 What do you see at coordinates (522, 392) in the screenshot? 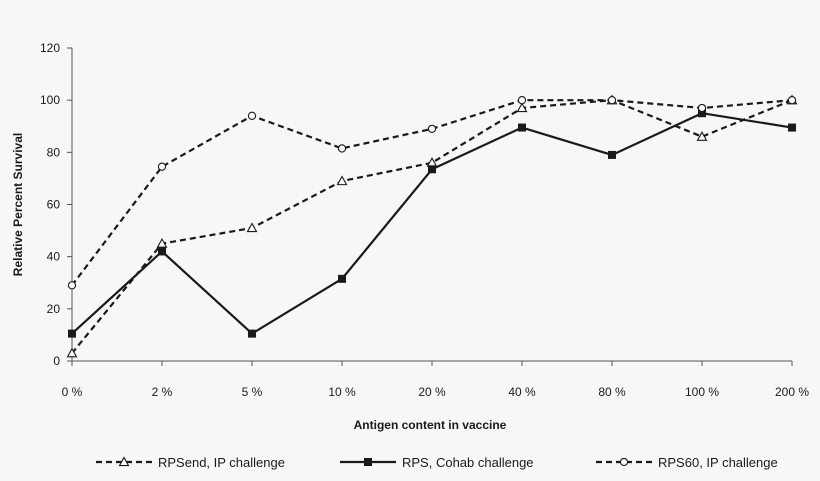
I see `x-tick-label: 40 %` at bounding box center [522, 392].